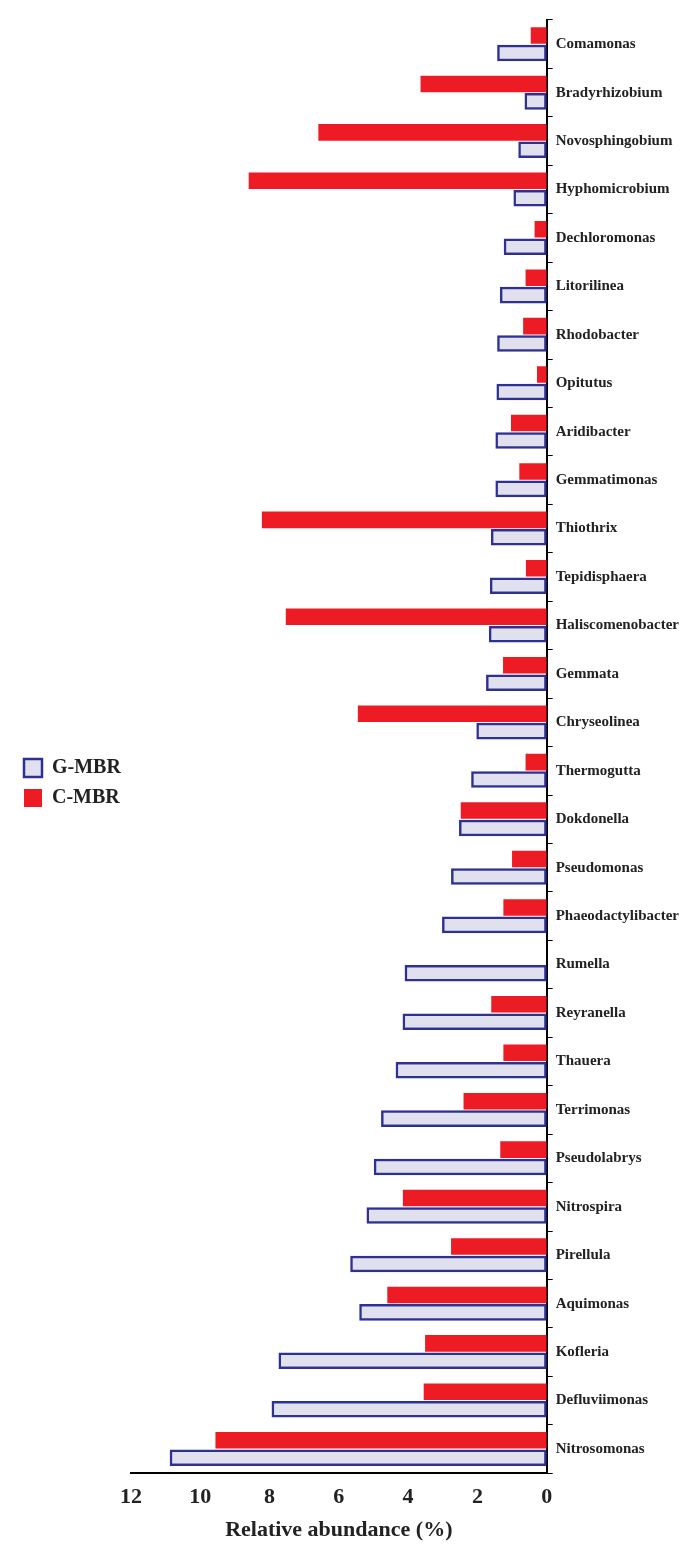 The image size is (700, 1562). I want to click on y-tick-label: Phaeodactylibacter, so click(617, 915).